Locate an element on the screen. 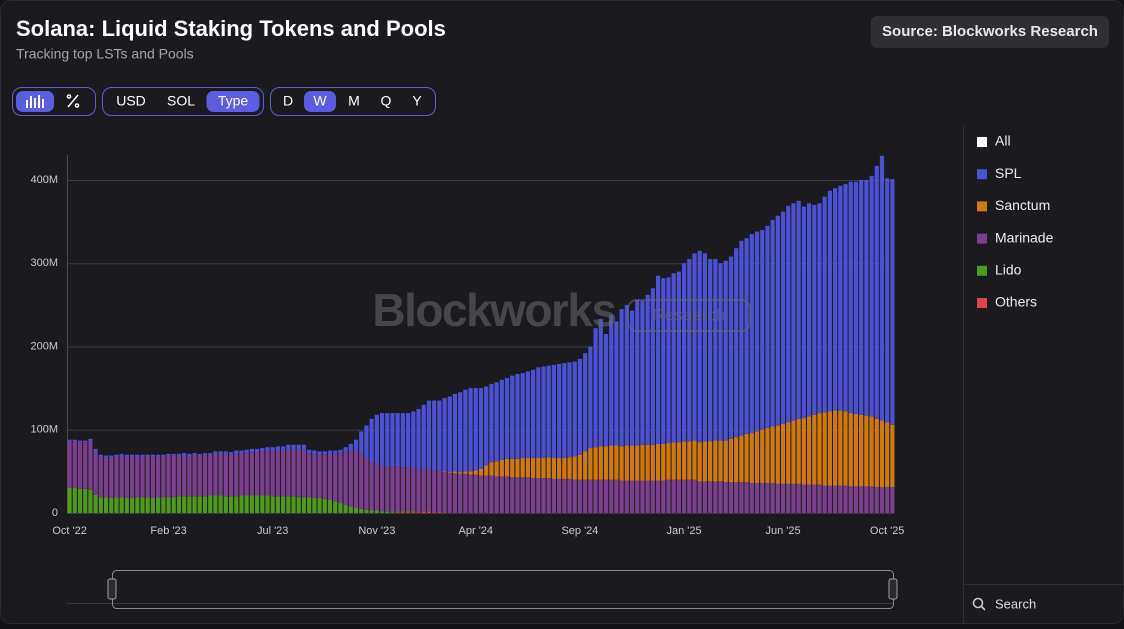 This screenshot has width=1124, height=629. period-button: W is located at coordinates (320, 101).